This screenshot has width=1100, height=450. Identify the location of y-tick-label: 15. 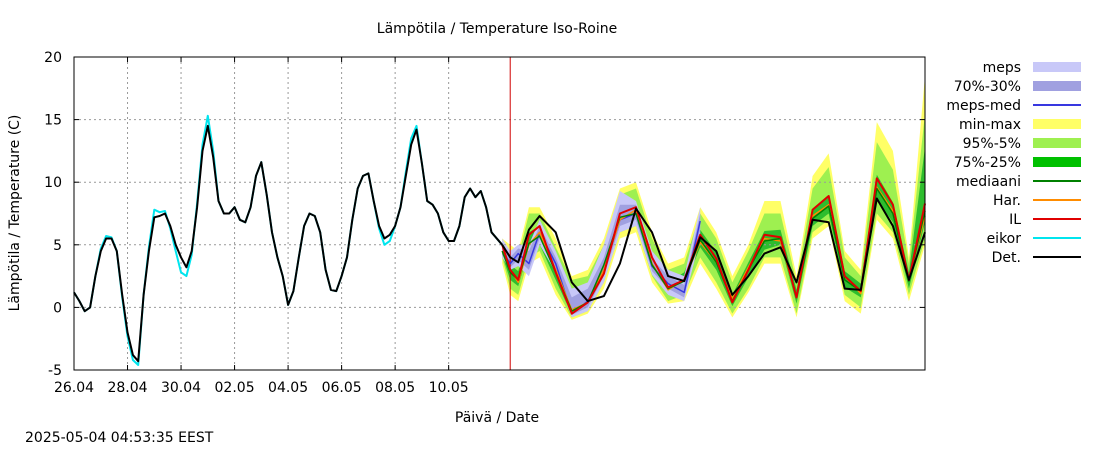
(53, 121).